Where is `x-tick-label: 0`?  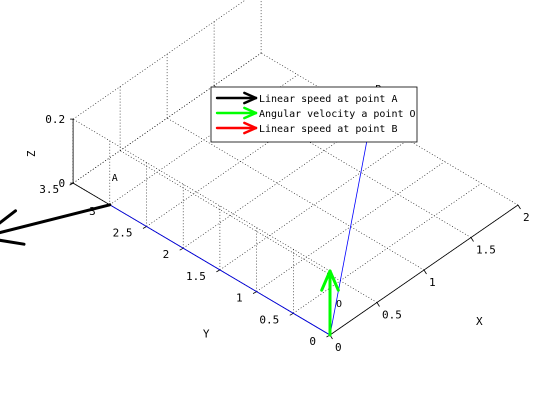
x-tick-label: 0 is located at coordinates (338, 347).